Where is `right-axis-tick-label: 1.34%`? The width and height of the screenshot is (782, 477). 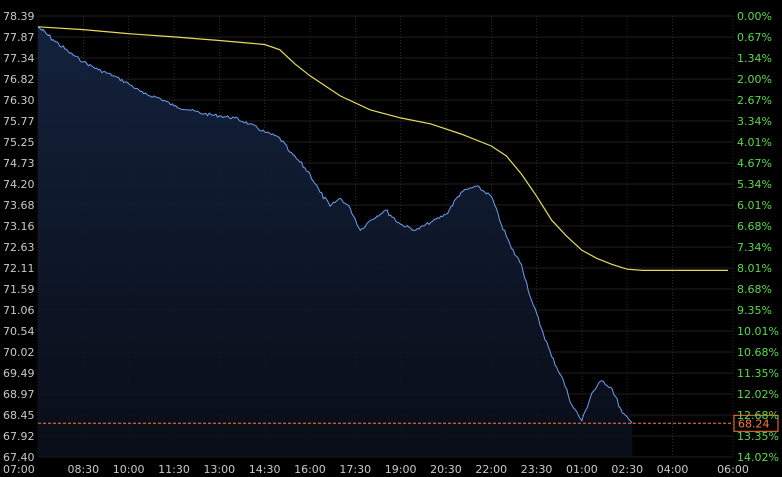
right-axis-tick-label: 1.34% is located at coordinates (754, 58).